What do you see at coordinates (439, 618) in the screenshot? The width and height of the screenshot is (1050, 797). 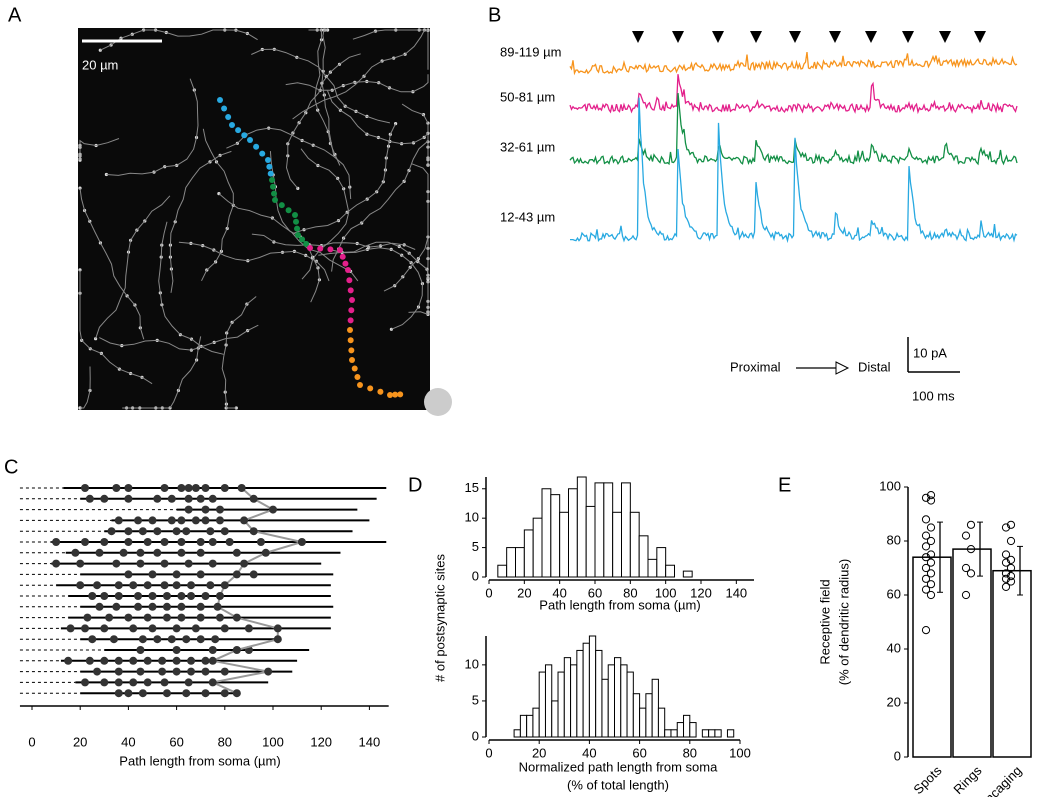 I see `y-axis-label: # of postsynaptic sites` at bounding box center [439, 618].